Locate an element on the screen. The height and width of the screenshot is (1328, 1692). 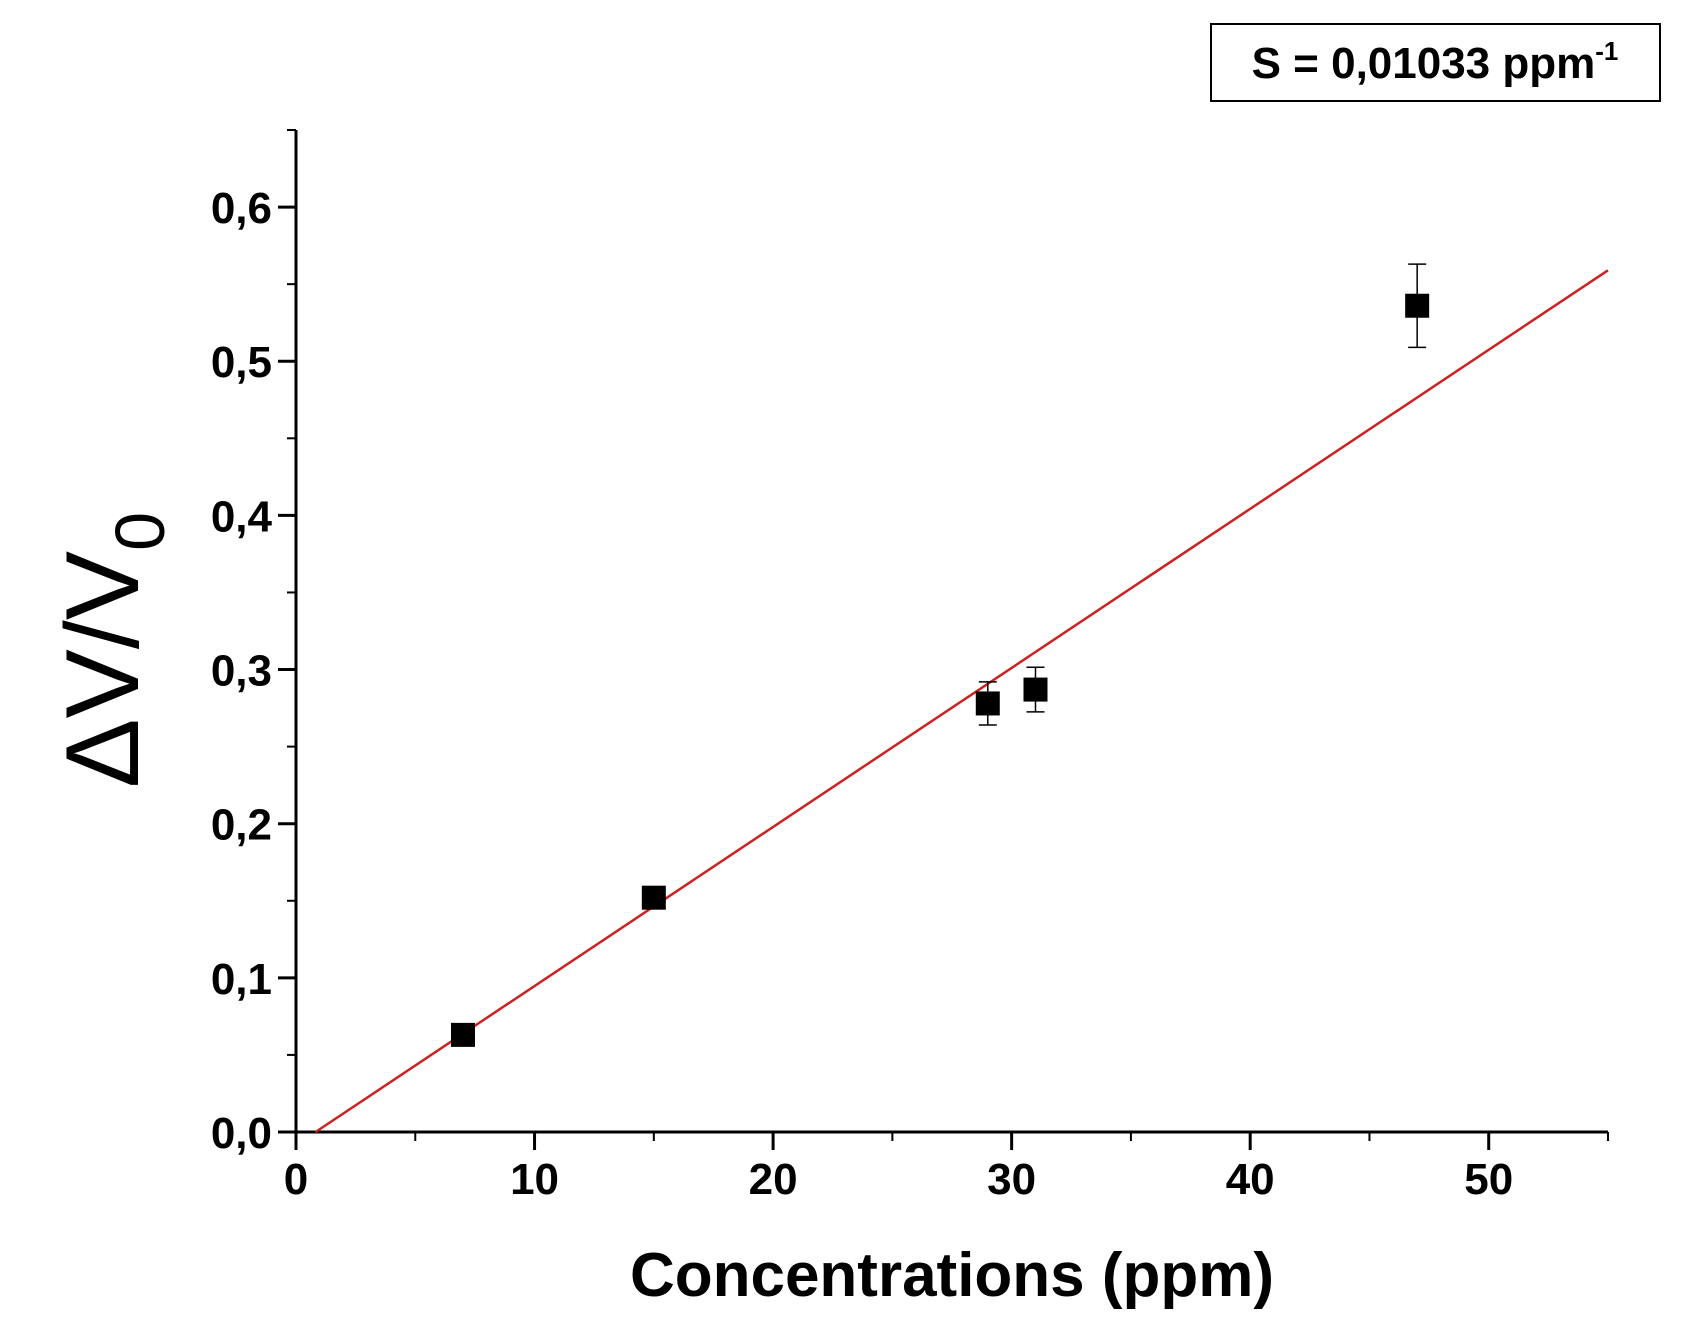
y-label-sub: 0 is located at coordinates (140, 531).